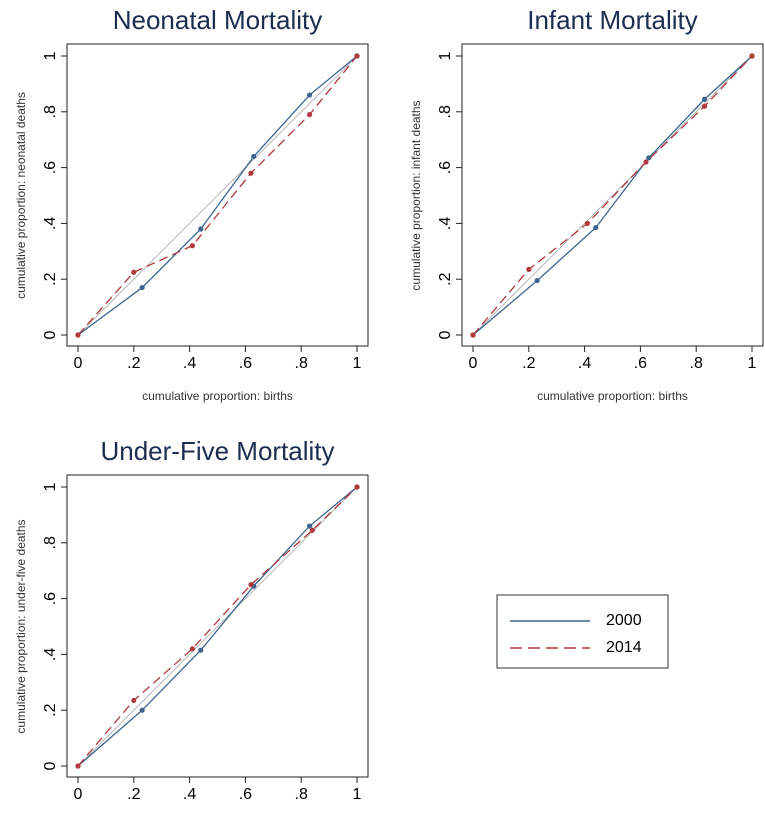 The image size is (765, 813). What do you see at coordinates (416, 195) in the screenshot?
I see `y-axis-label: cumulative proportion: infant deaths` at bounding box center [416, 195].